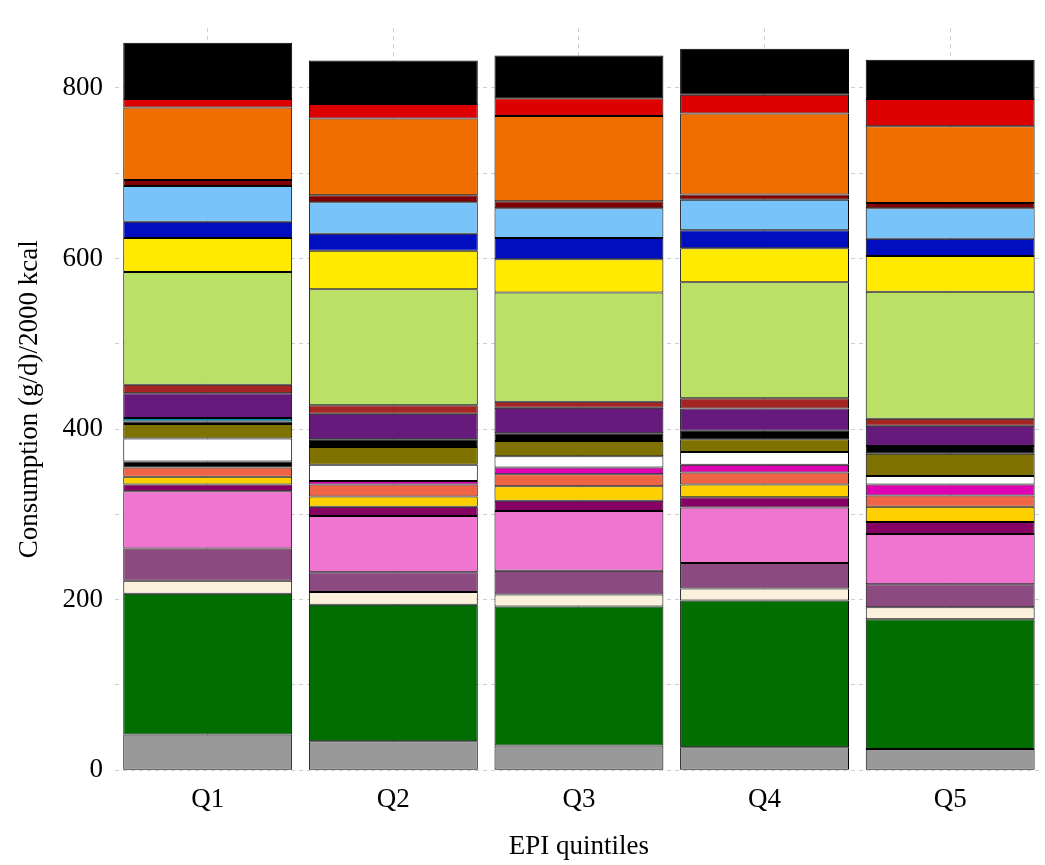 This screenshot has height=865, width=1045. I want to click on x-axis-title: EPI quintiles, so click(579, 844).